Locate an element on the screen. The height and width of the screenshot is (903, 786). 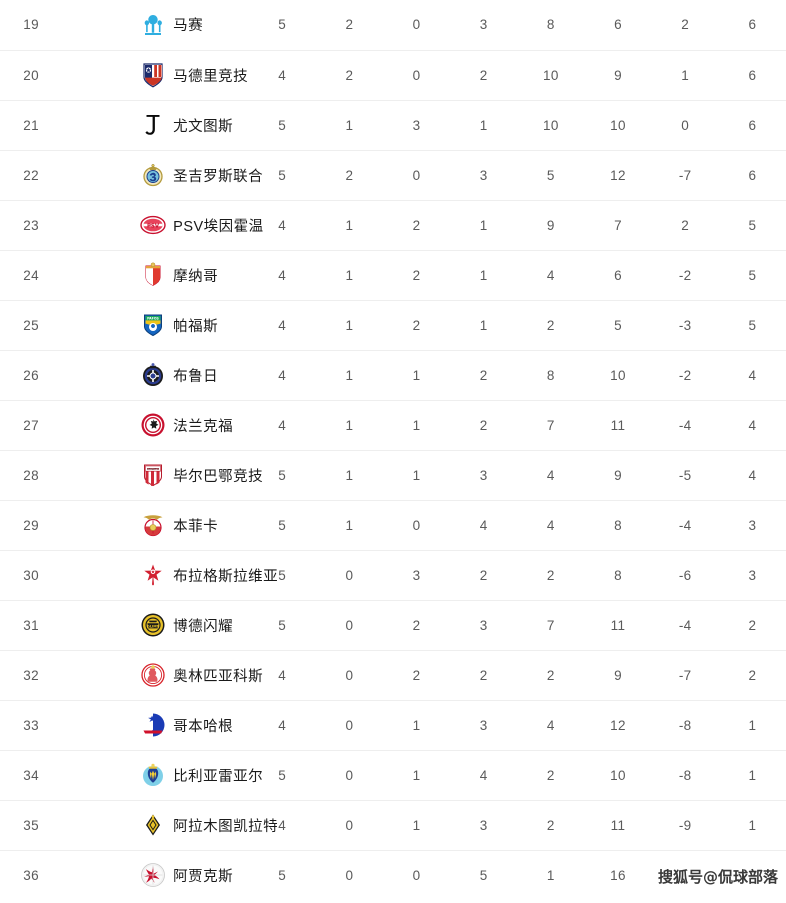
goals-against-cell: 9 is located at coordinates (618, 675).